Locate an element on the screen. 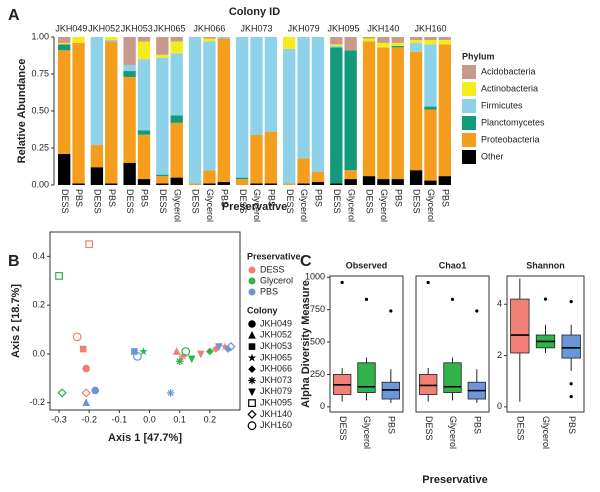  legend-title: Phylum is located at coordinates (478, 56).